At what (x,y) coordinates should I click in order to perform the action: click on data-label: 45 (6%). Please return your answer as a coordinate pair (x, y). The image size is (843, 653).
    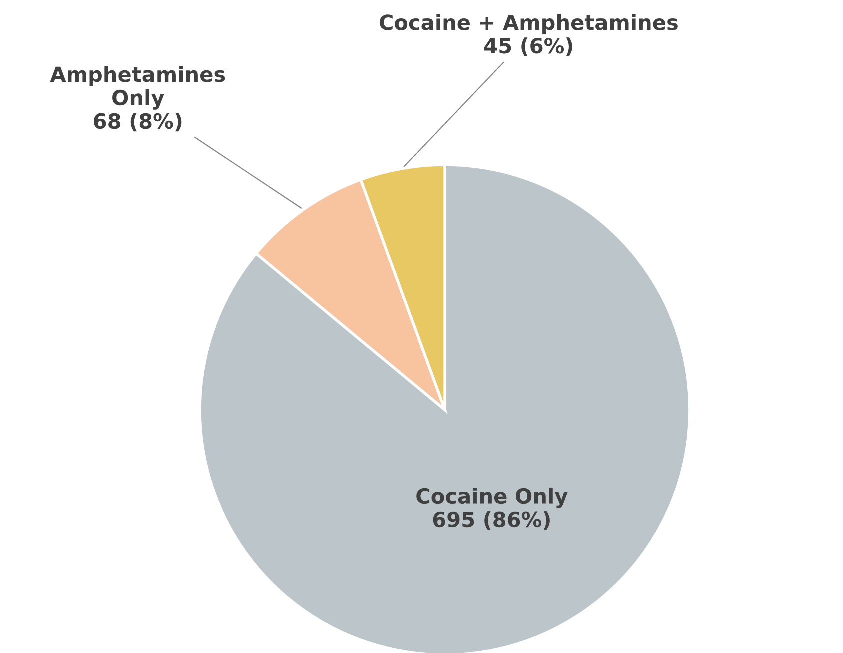
    Looking at the image, I should click on (528, 47).